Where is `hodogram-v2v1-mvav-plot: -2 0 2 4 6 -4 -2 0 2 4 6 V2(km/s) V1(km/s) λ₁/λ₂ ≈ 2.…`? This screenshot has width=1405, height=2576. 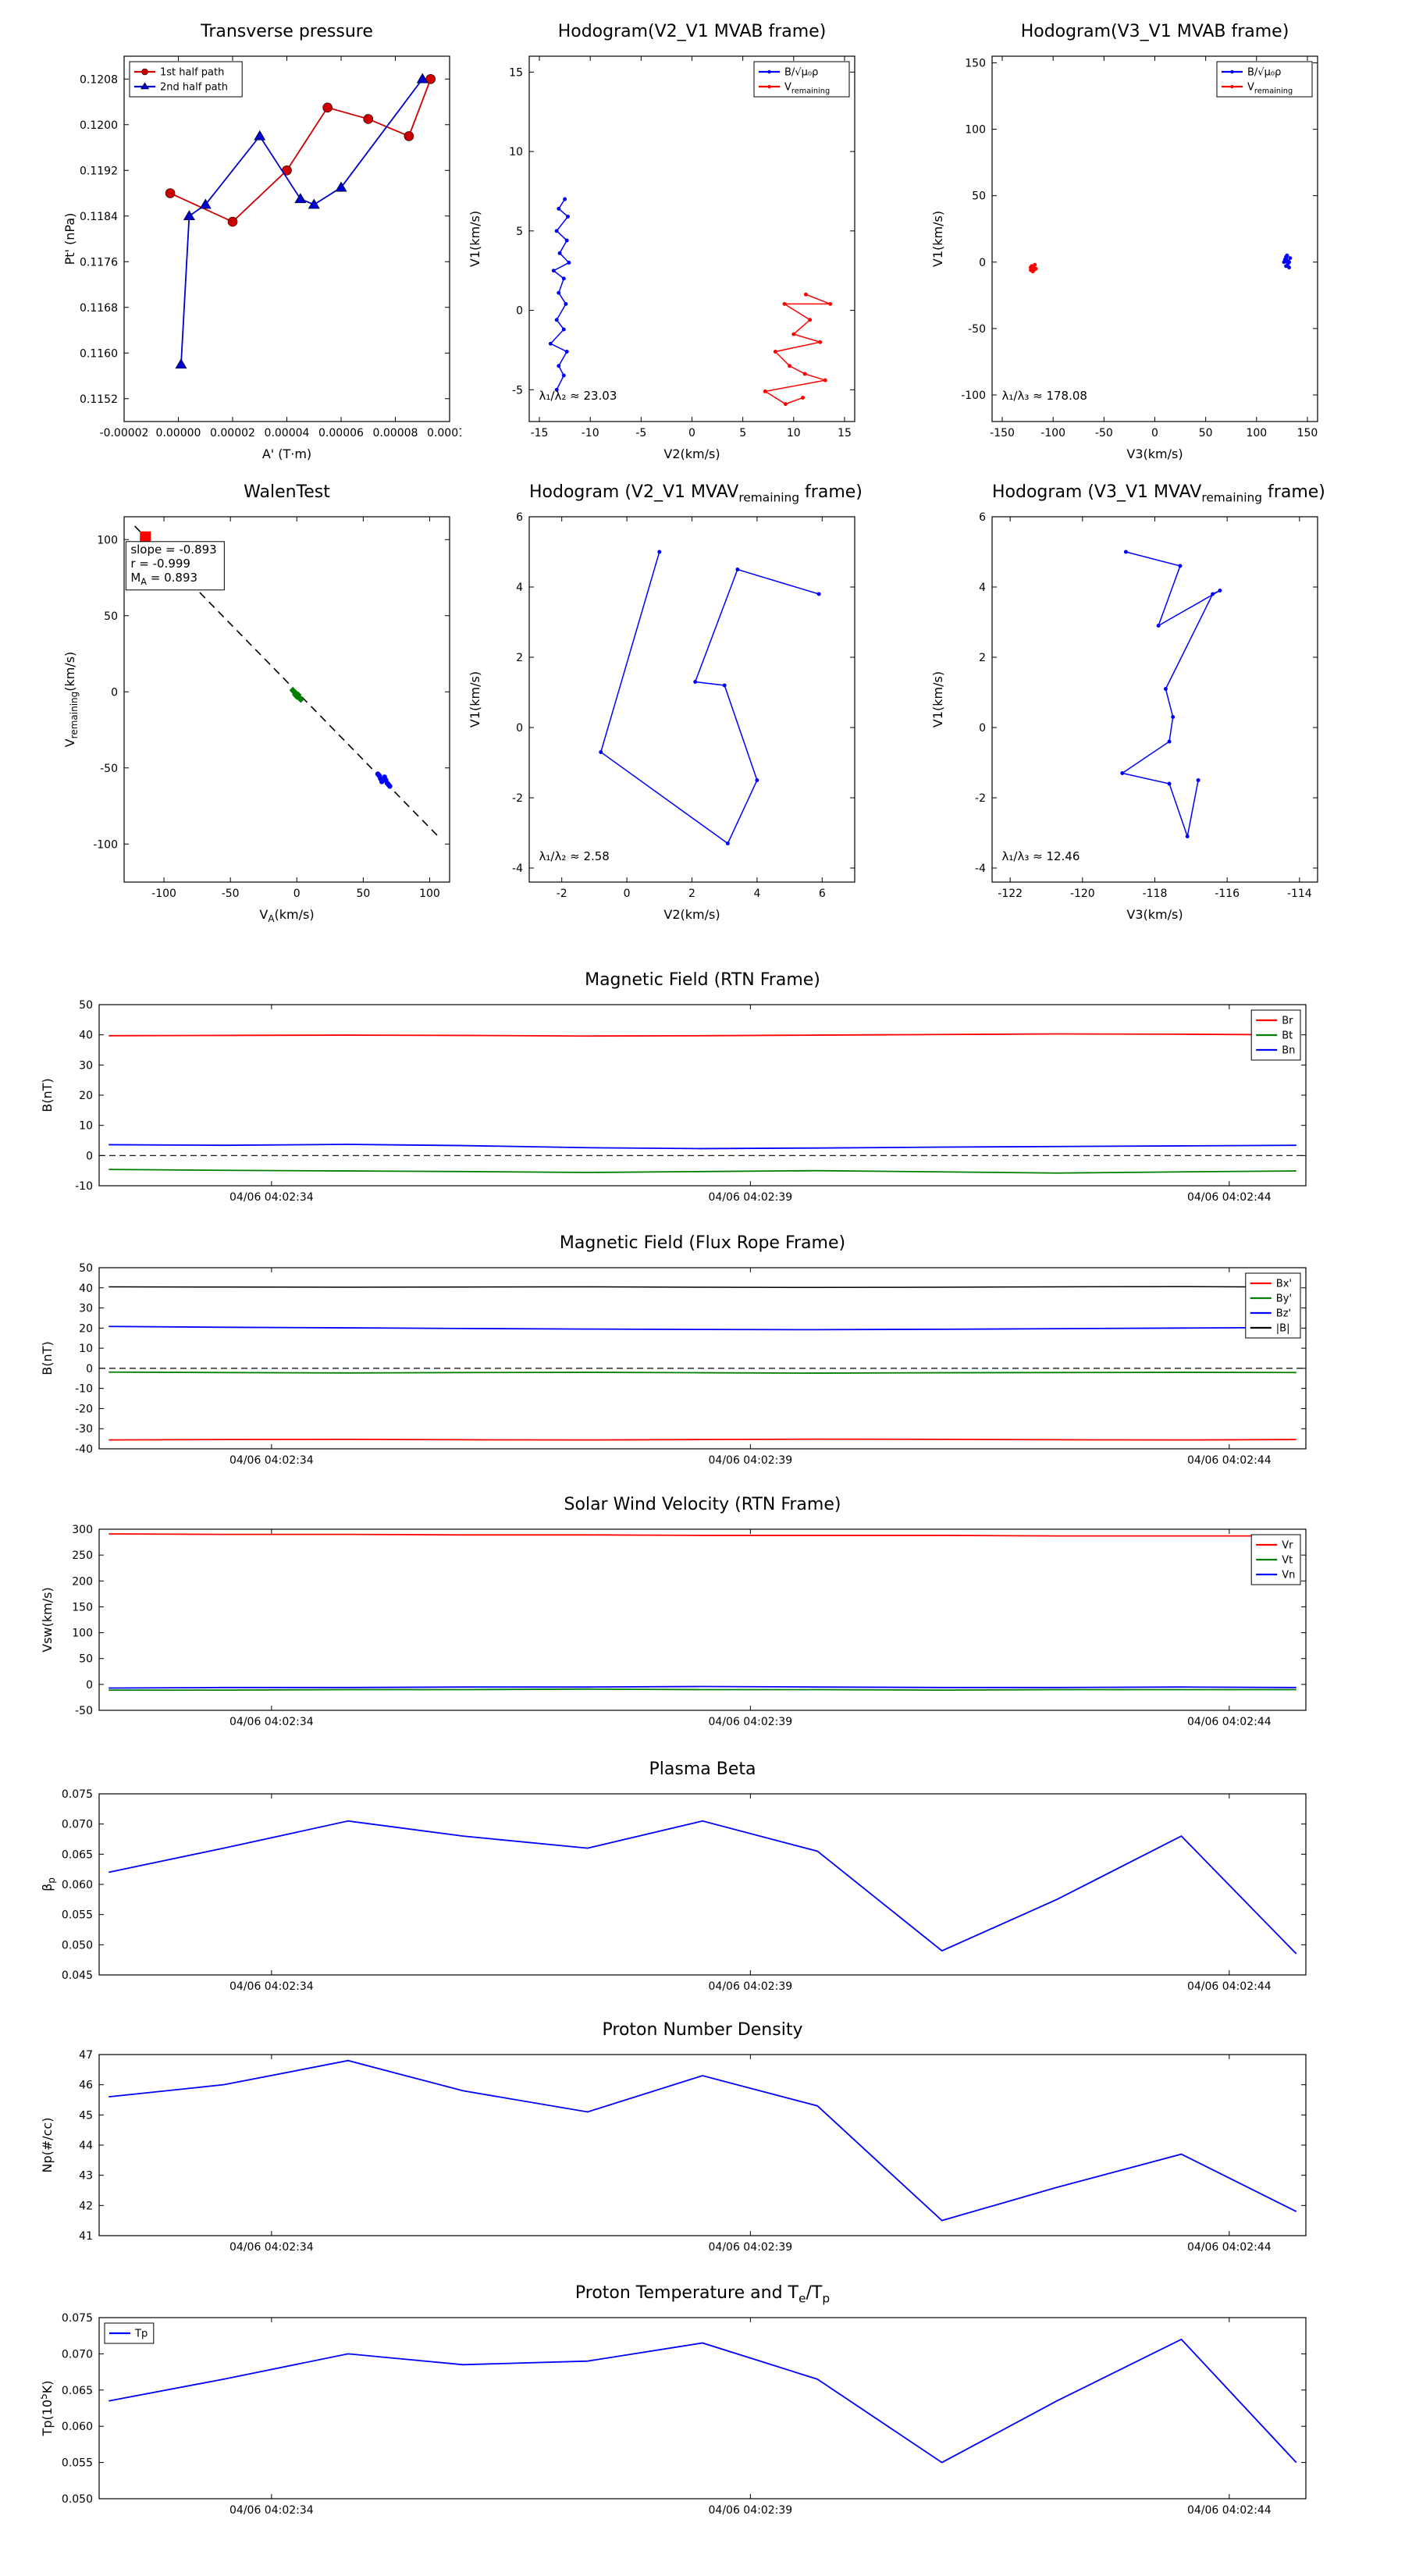 hodogram-v2v1-mvav-plot: -2 0 2 4 6 -4 -2 0 2 4 6 V2(km/s) V1(km/s) λ₁/λ₂ ≈ 2.… is located at coordinates (661, 716).